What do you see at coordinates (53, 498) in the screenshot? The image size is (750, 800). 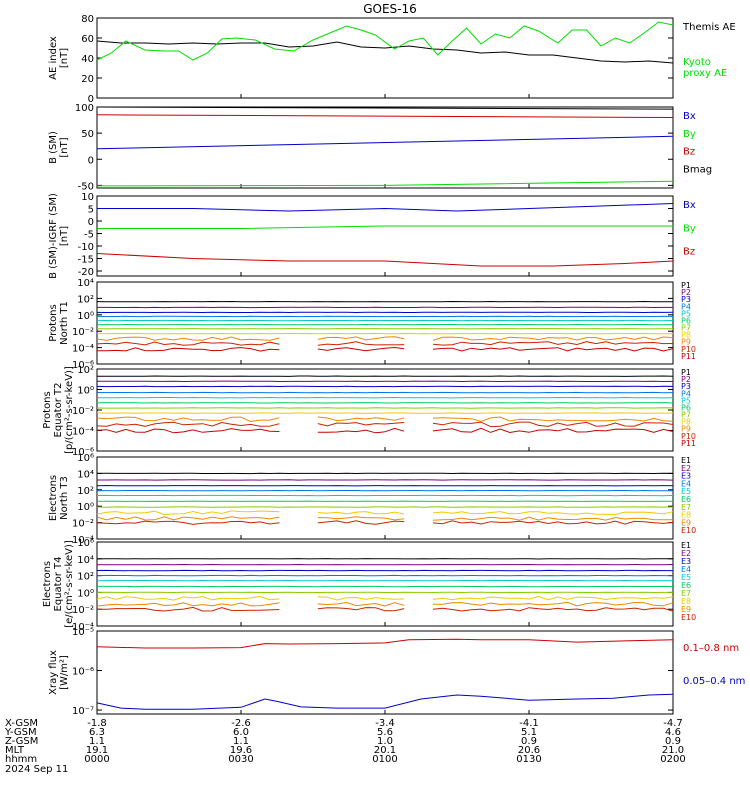 I see `y-axis-label-line: Electrons` at bounding box center [53, 498].